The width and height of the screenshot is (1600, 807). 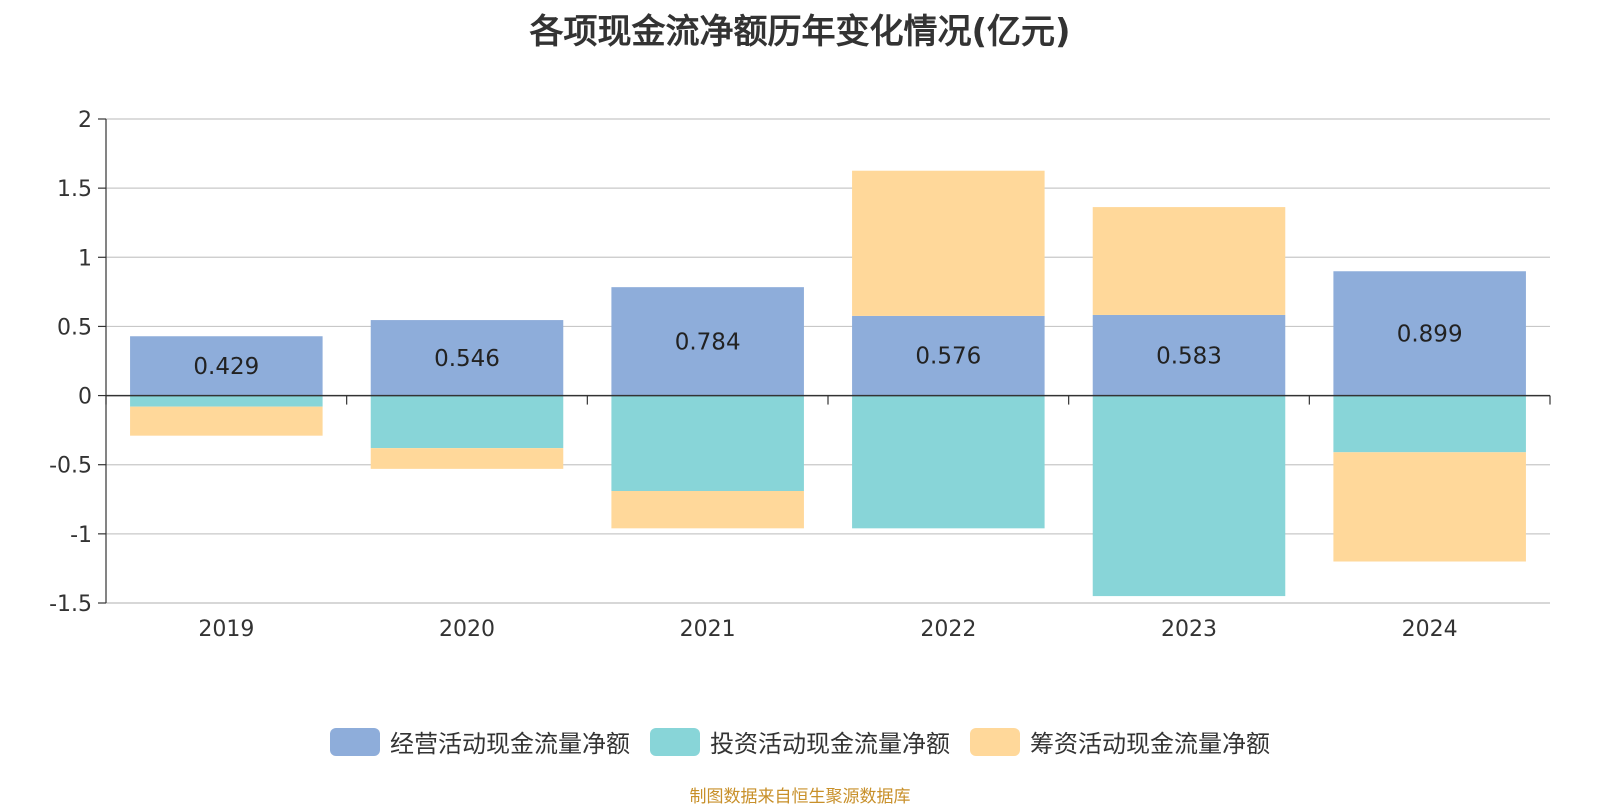 I want to click on data-label: 0.546, so click(x=467, y=359).